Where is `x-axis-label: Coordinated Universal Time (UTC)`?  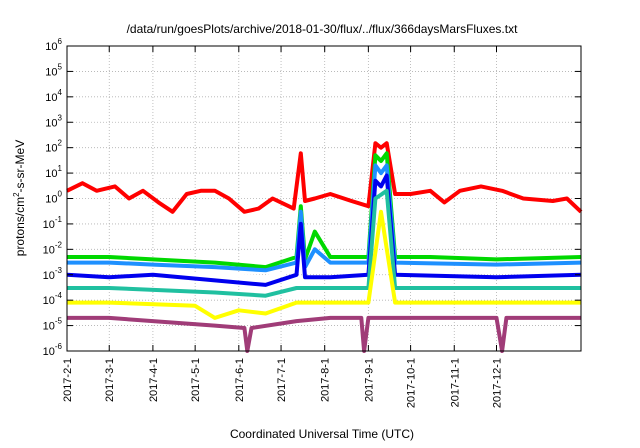
x-axis-label: Coordinated Universal Time (UTC) is located at coordinates (322, 434).